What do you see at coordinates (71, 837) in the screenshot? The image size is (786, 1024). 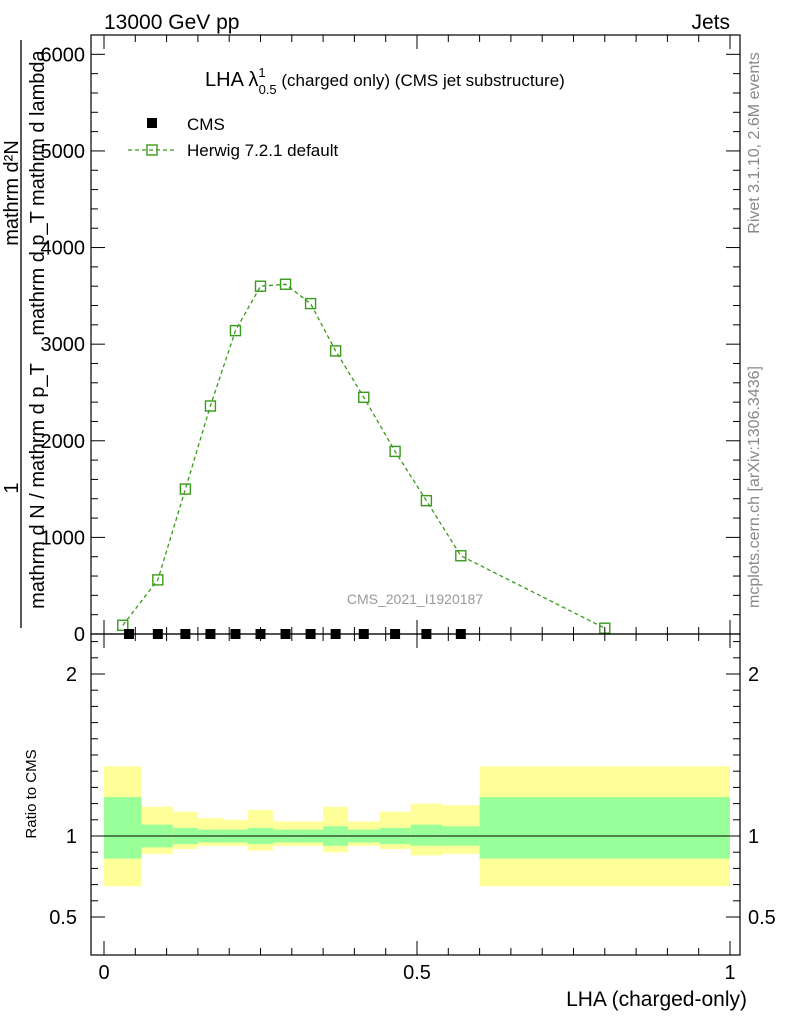 I see `ratio-y-tick-label: 1` at bounding box center [71, 837].